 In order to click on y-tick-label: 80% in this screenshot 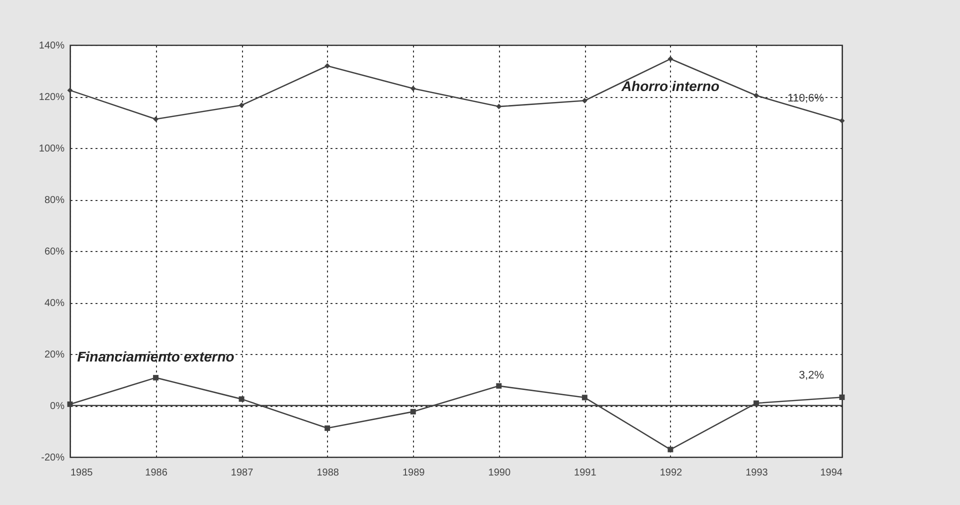, I will do `click(54, 200)`.